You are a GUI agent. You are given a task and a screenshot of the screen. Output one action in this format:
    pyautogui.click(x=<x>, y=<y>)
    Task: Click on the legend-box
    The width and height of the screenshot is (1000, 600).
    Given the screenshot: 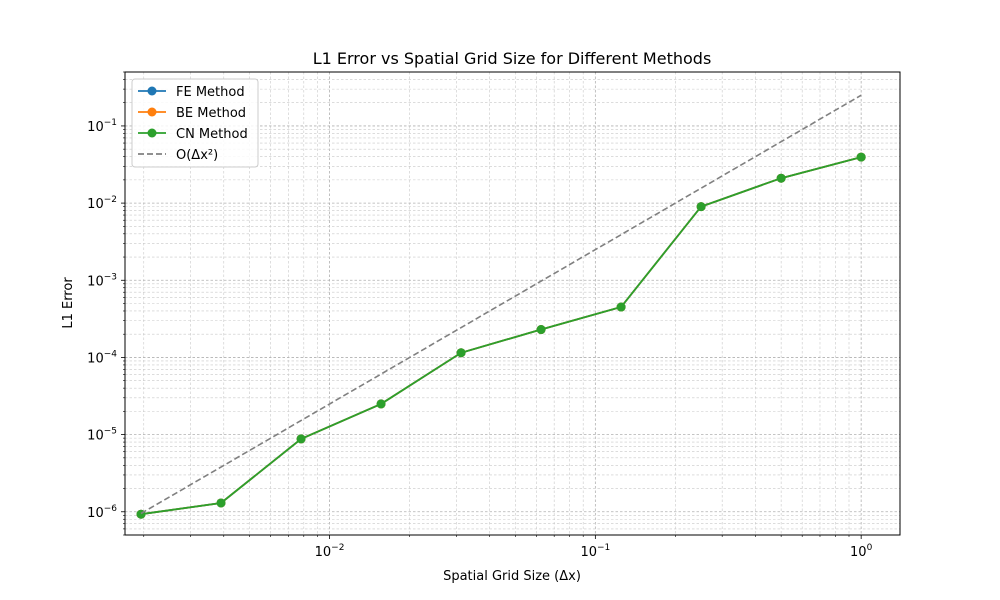 What is the action you would take?
    pyautogui.click(x=195, y=123)
    